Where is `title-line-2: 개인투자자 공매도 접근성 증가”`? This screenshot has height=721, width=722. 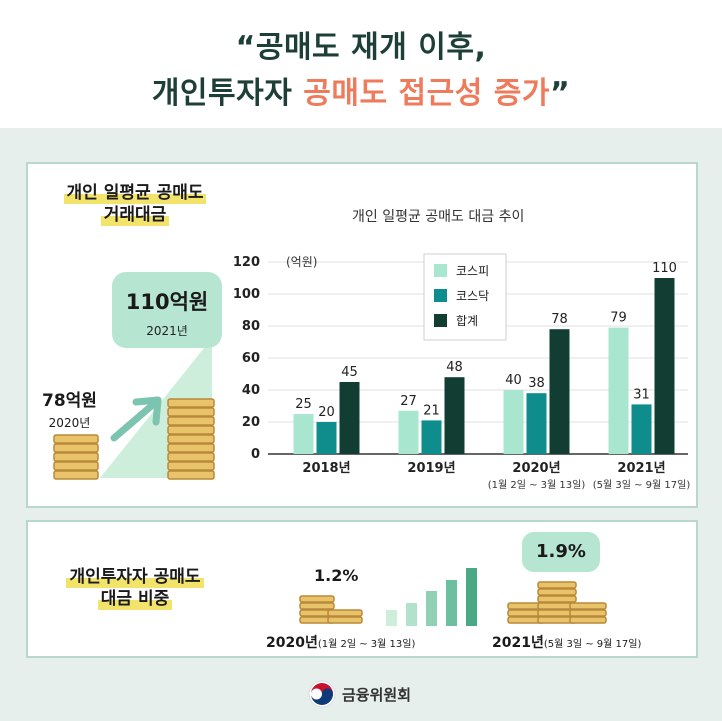
title-line-2: 개인투자자 공매도 접근성 증가” is located at coordinates (361, 90).